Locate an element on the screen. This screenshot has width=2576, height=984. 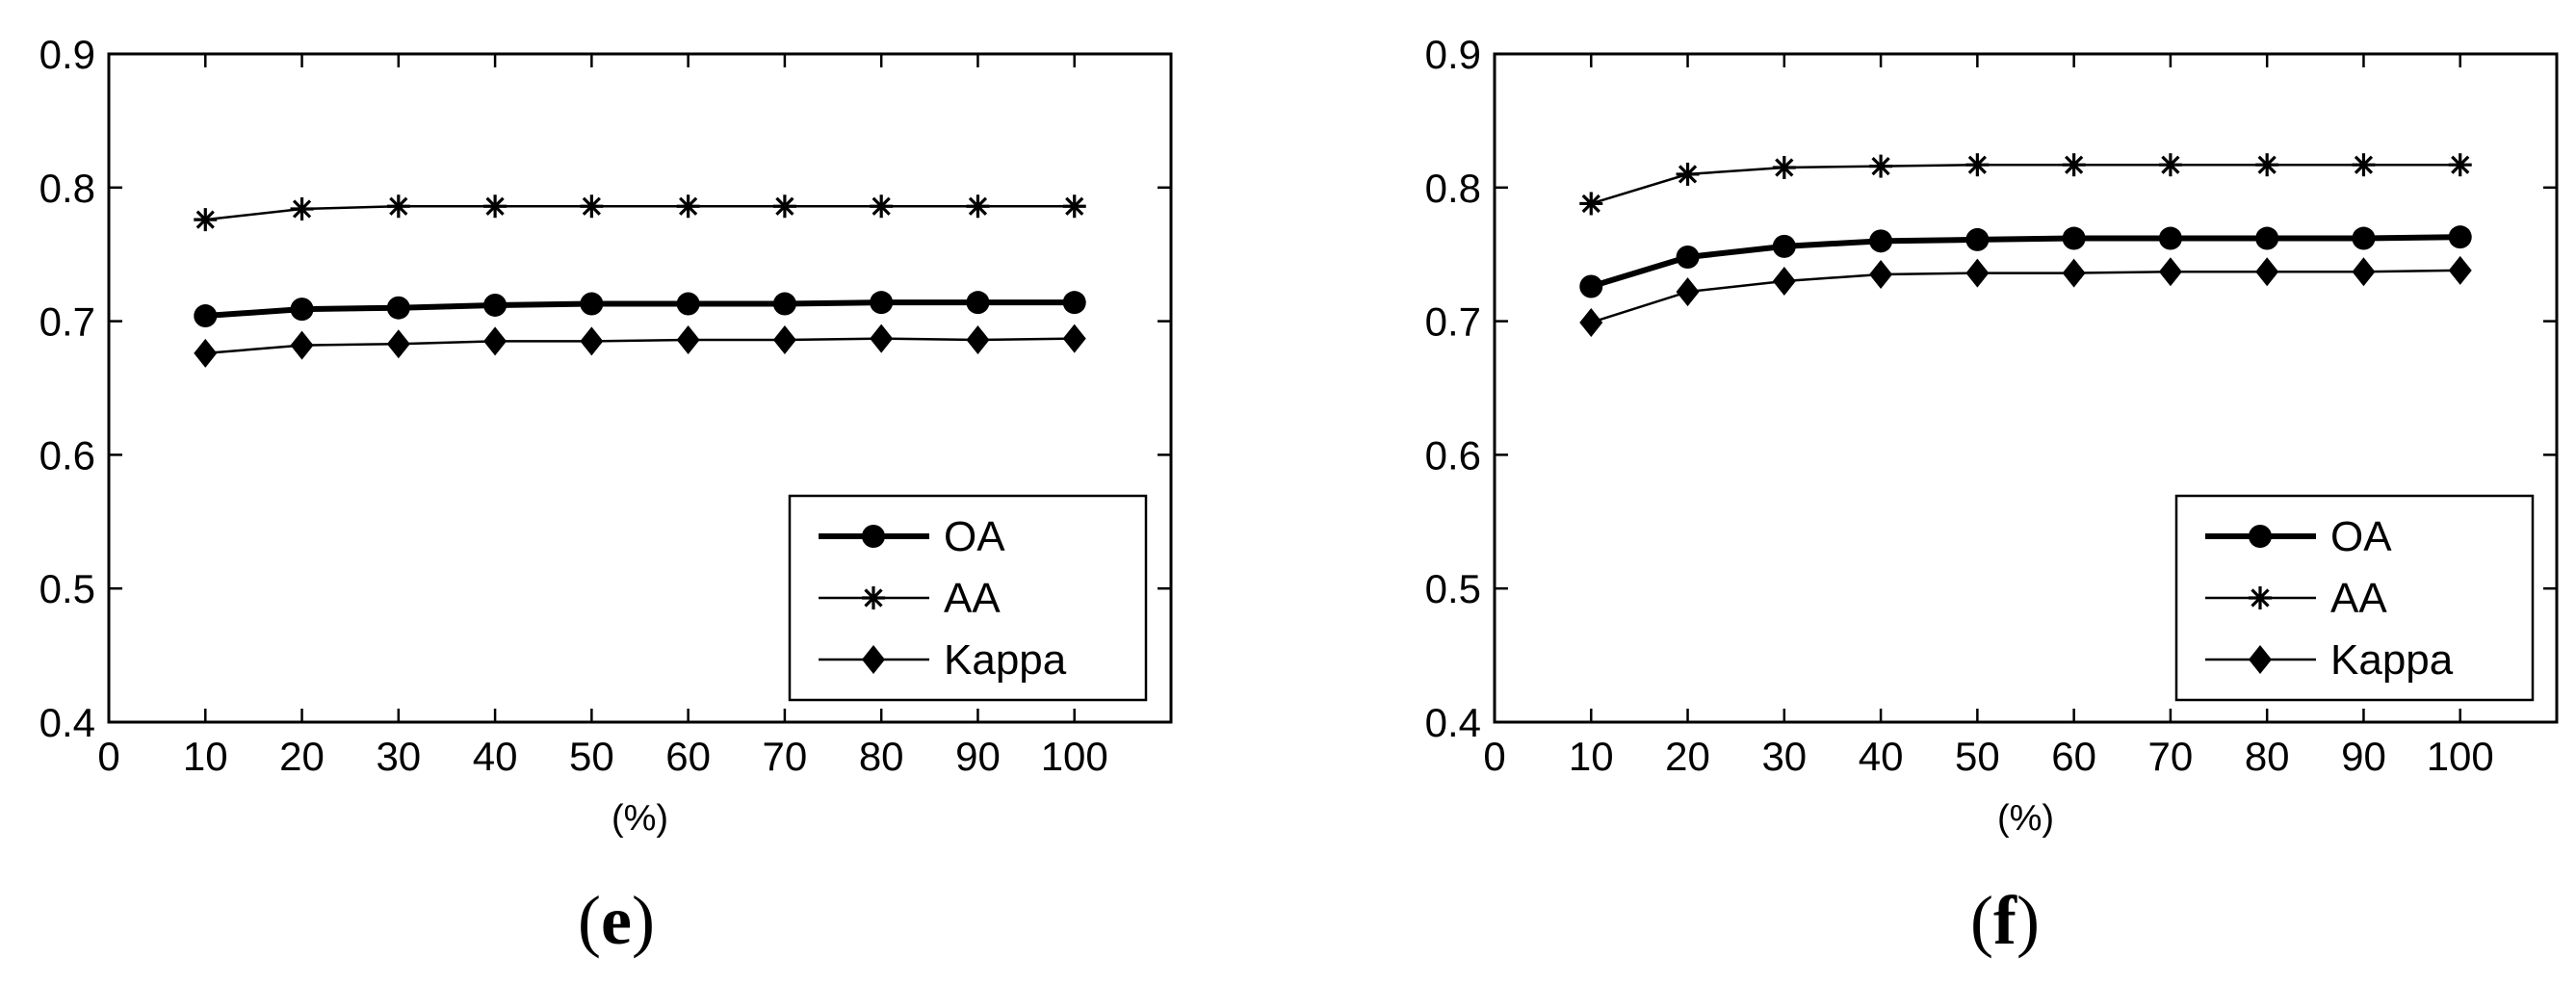
series-line-oa is located at coordinates (640, 309).